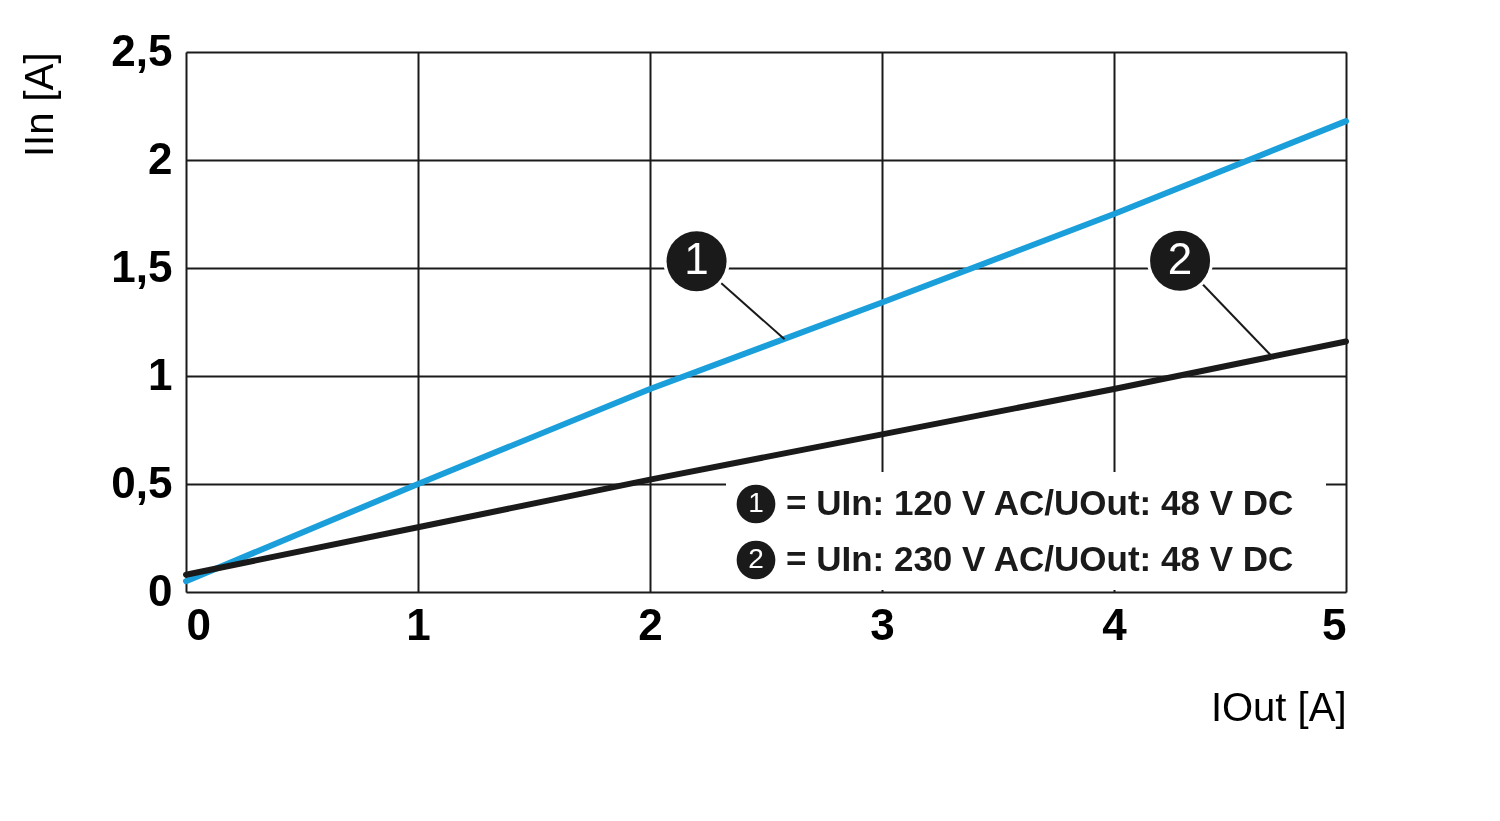 The image size is (1500, 821). Describe the element at coordinates (198, 624) in the screenshot. I see `x-tick-label: 0` at that location.